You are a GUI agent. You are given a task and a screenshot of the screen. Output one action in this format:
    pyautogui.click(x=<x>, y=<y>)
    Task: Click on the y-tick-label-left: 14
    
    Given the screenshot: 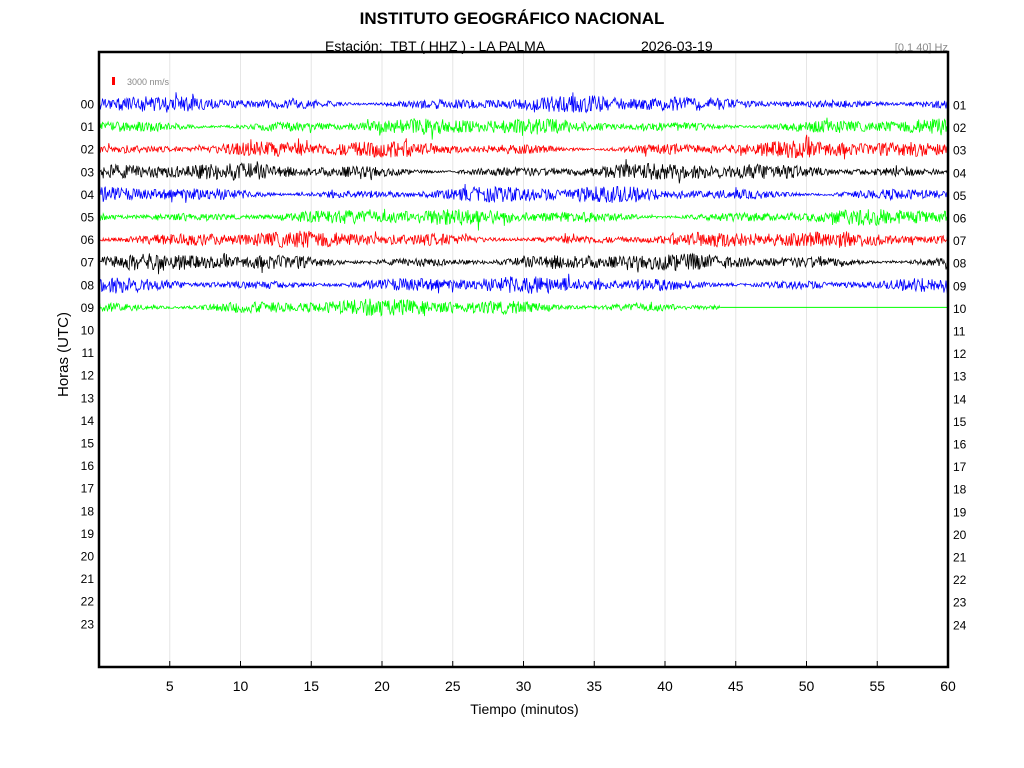 What is the action you would take?
    pyautogui.click(x=88, y=421)
    